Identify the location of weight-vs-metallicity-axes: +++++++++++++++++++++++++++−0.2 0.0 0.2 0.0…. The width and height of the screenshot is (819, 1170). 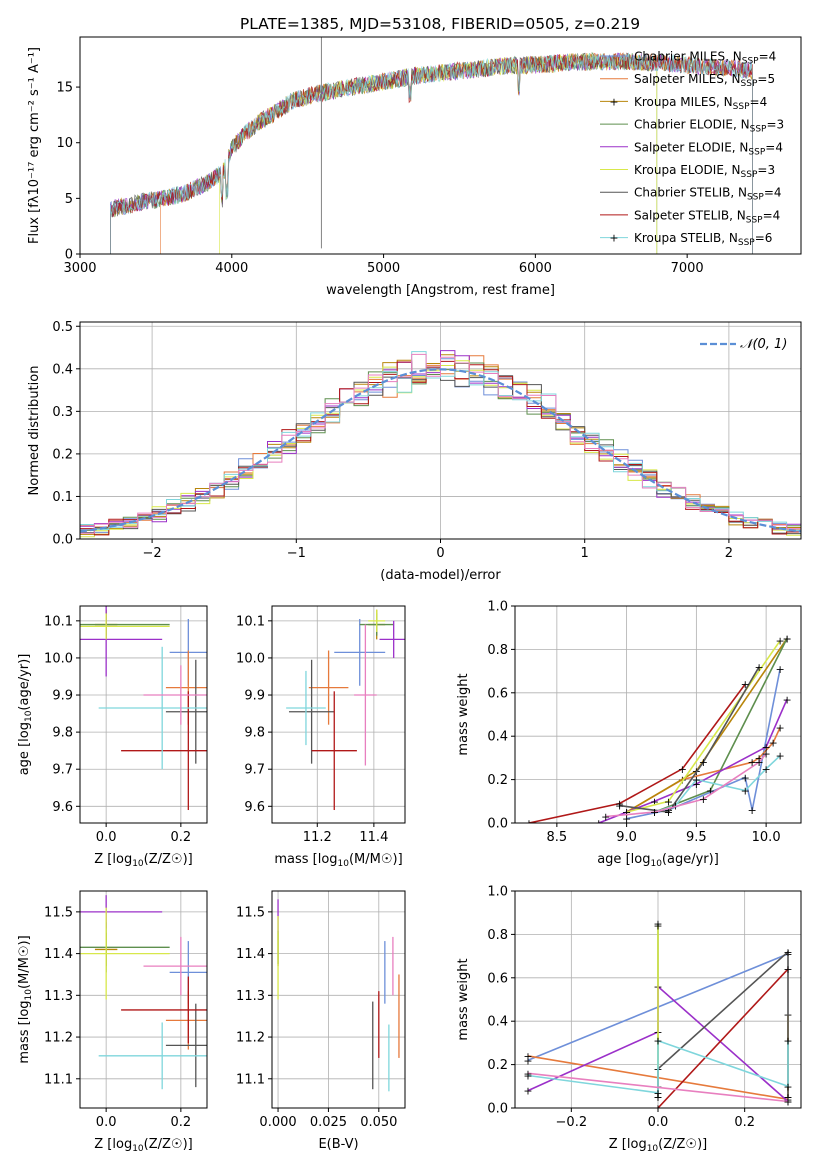
(629, 1019).